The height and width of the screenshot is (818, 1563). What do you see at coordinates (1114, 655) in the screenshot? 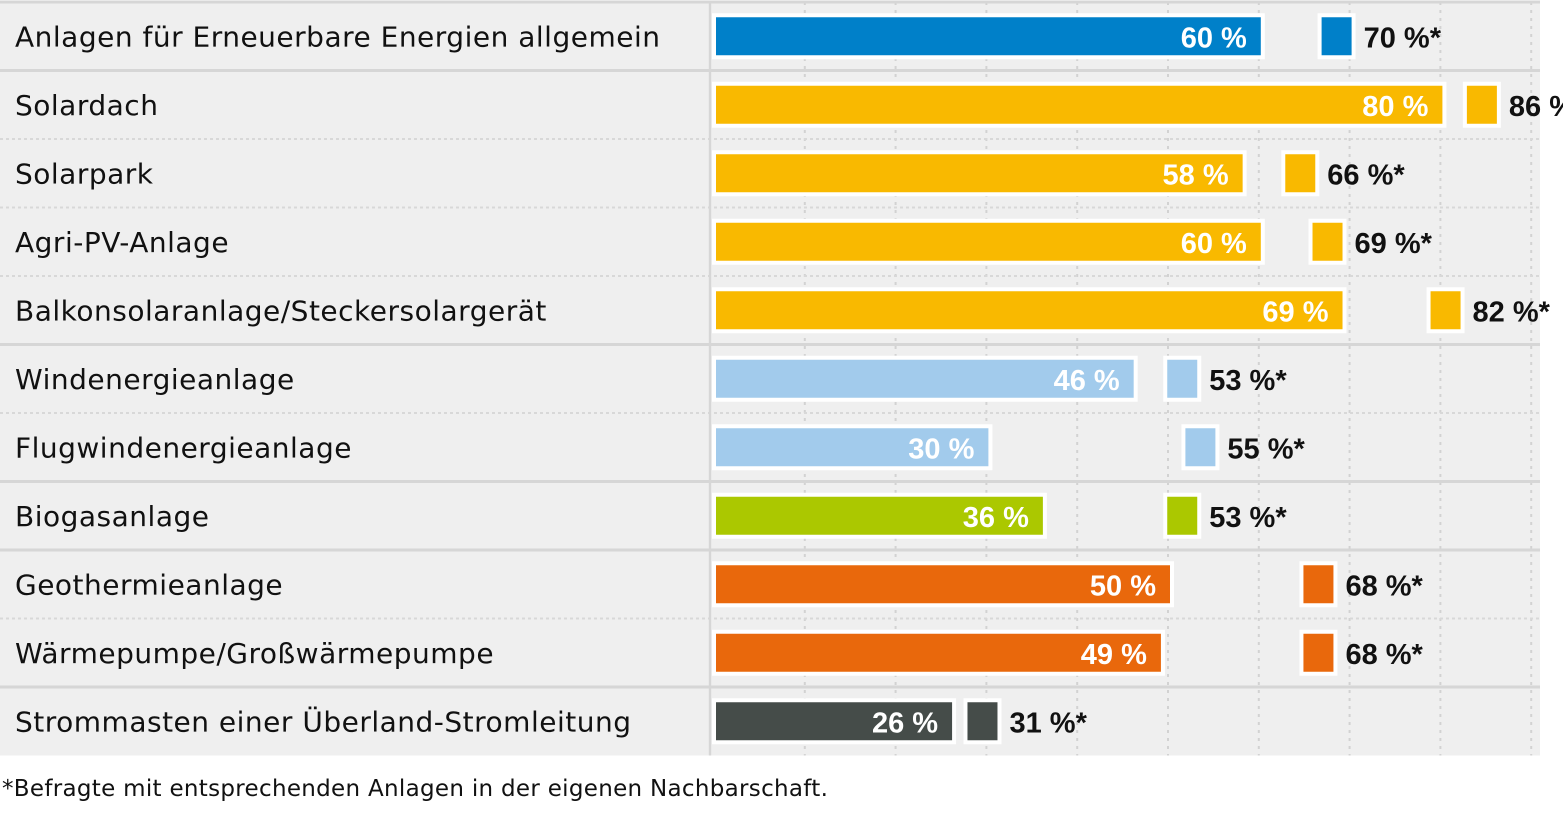
I see `bar-value-label: 49 %` at bounding box center [1114, 655].